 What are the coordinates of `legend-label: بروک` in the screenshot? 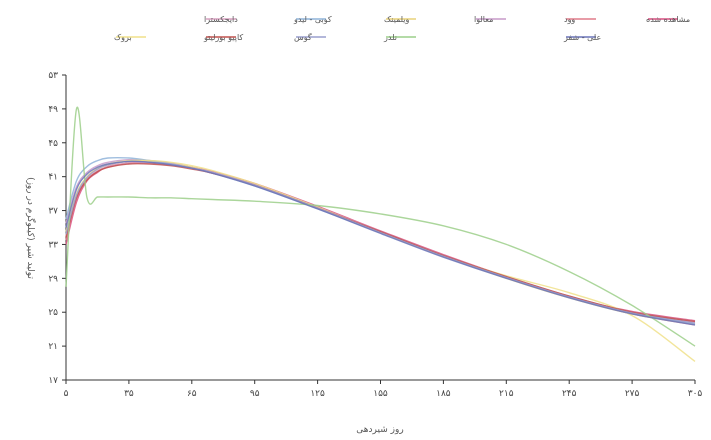 It's located at (123, 37).